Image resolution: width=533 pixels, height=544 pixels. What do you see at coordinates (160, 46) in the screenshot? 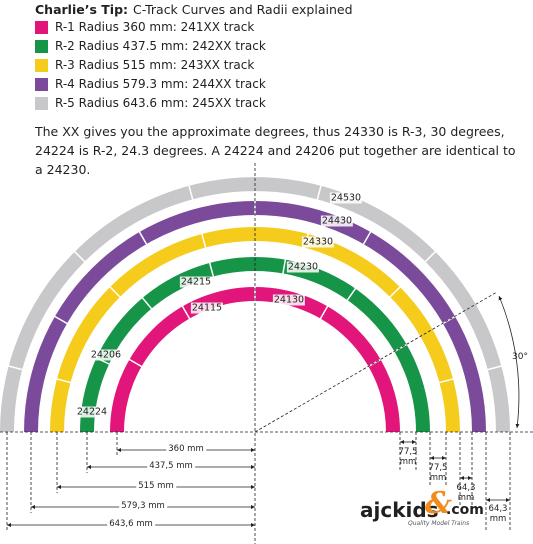
I see `legend-label: R-2 Radius 437.5 mm: 242XX track` at bounding box center [160, 46].